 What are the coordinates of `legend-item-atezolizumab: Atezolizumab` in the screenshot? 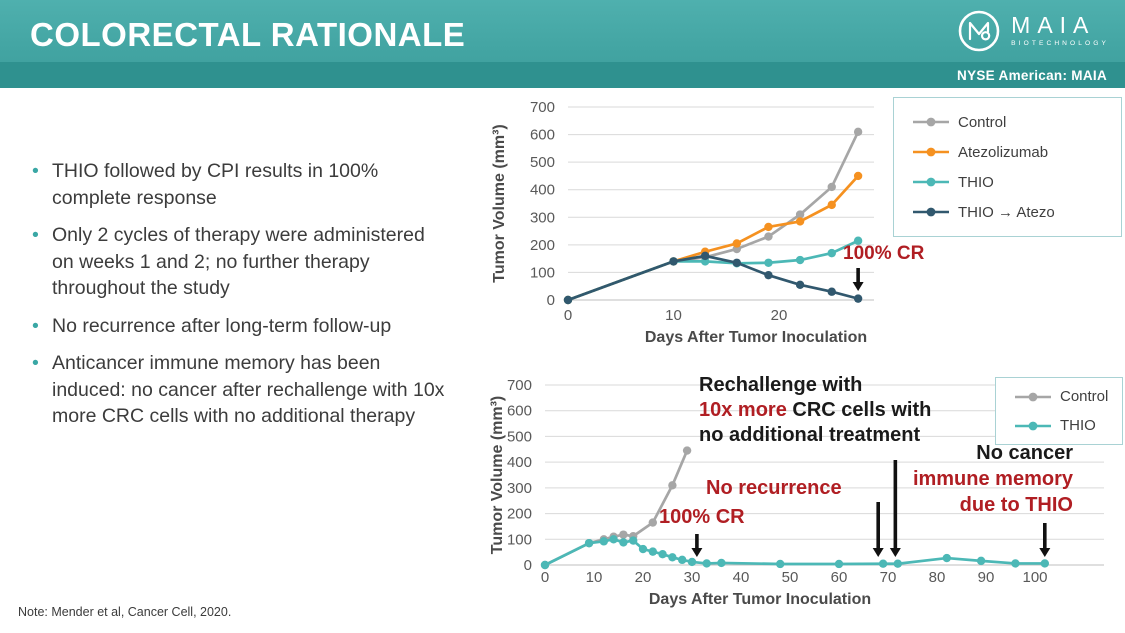 It's located at (1016, 152).